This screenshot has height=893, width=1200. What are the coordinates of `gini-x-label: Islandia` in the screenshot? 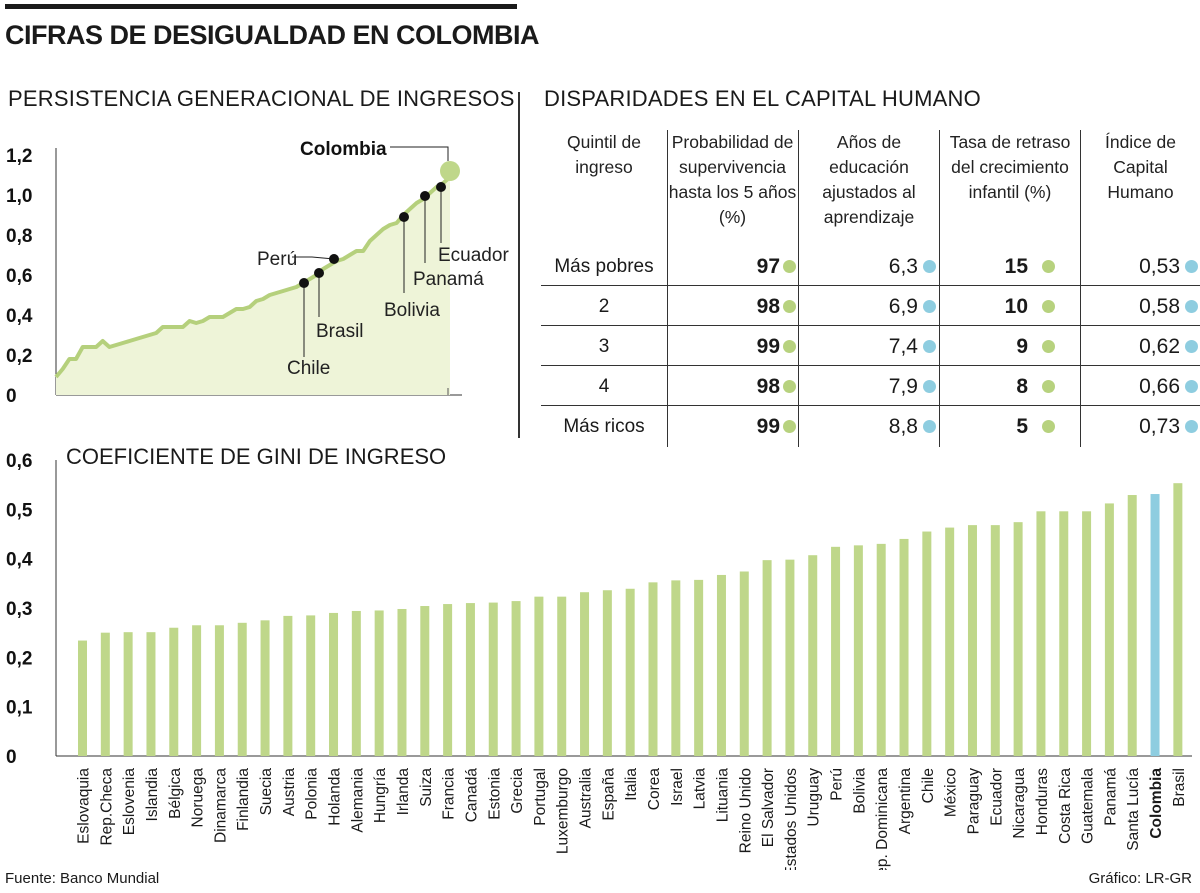 It's located at (152, 795).